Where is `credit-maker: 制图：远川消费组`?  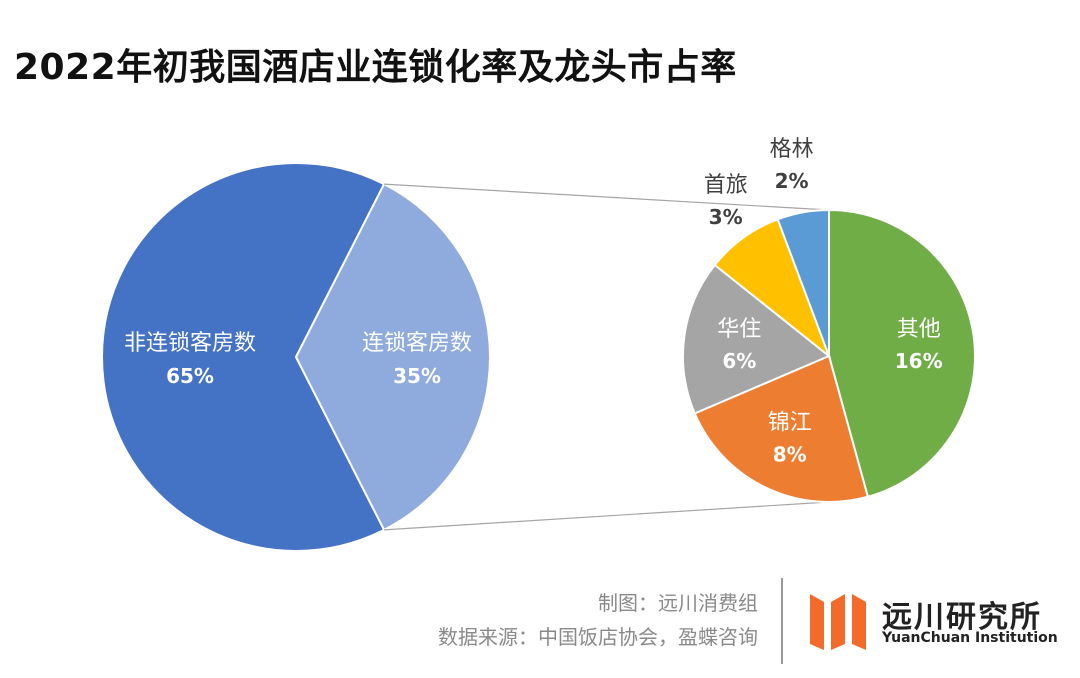 credit-maker: 制图：远川消费组 is located at coordinates (678, 603).